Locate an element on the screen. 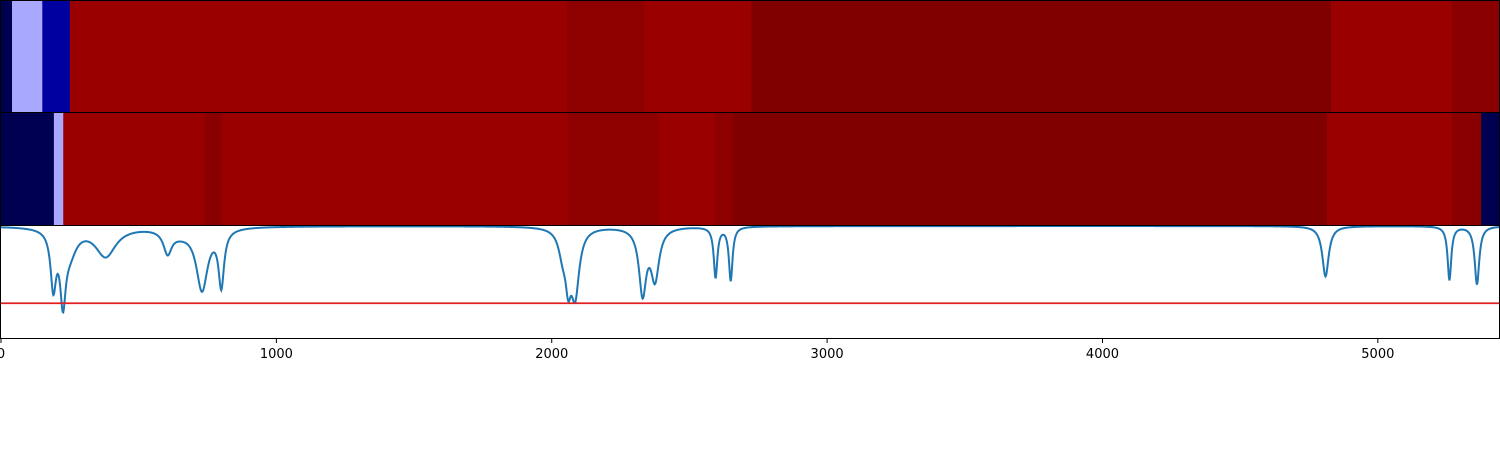  x-tick-label-3: 3000 is located at coordinates (827, 354).